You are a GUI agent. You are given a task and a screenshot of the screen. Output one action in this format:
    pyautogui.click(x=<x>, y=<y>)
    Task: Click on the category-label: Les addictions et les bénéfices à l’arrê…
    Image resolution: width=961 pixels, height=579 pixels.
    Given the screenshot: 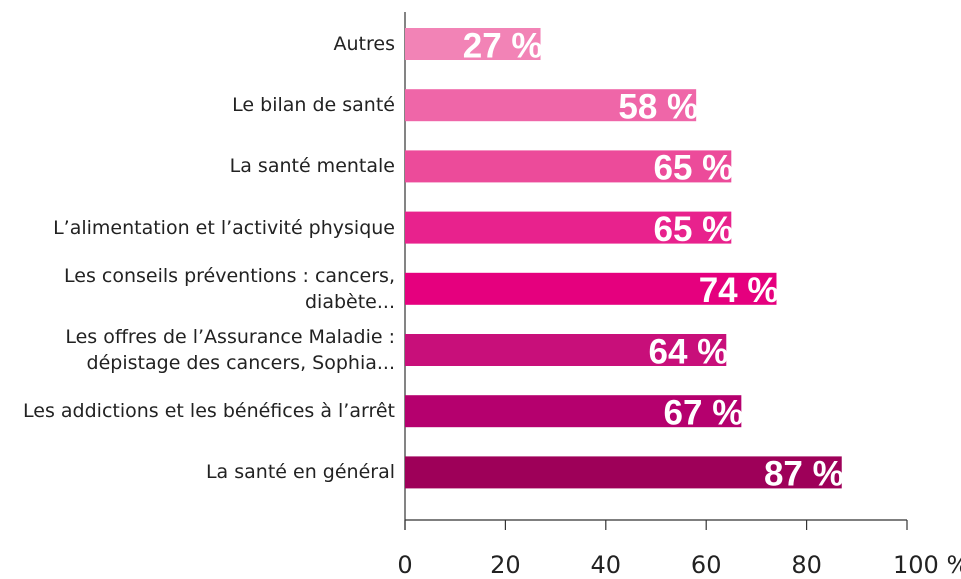 What is the action you would take?
    pyautogui.click(x=209, y=411)
    